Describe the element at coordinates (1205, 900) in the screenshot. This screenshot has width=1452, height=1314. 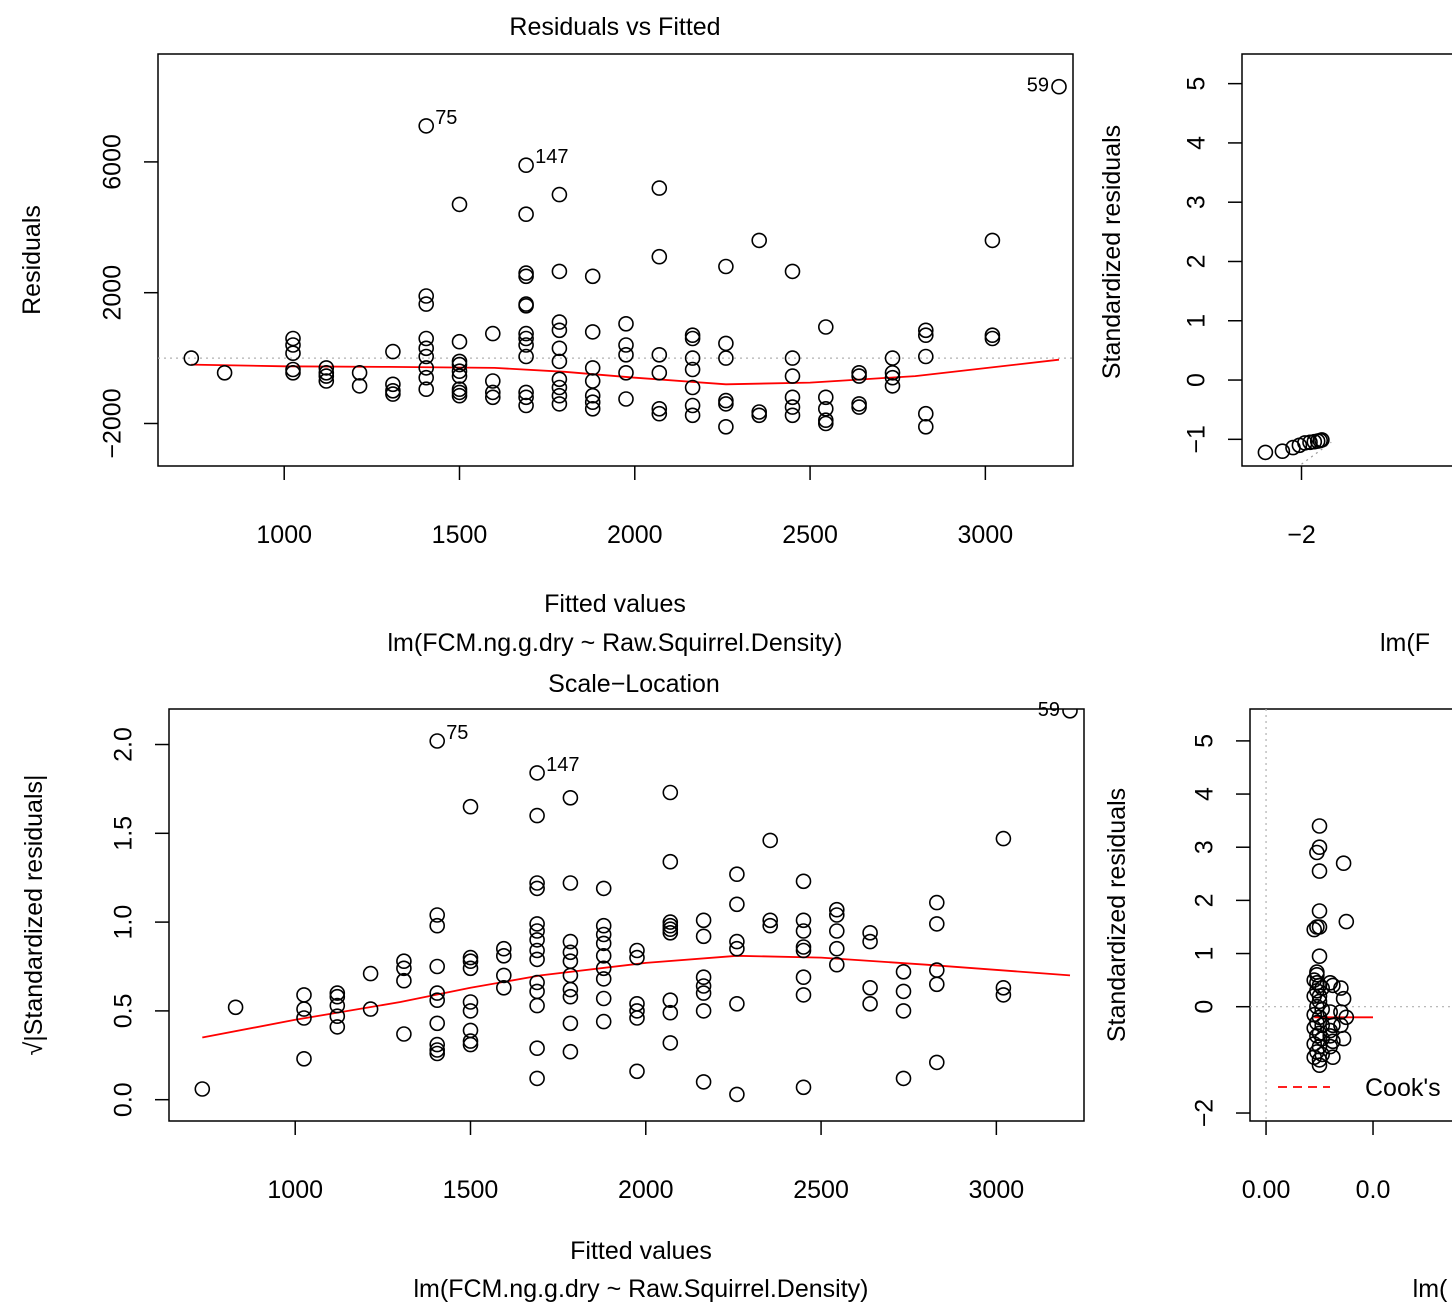
I see `y-tick-label: 2` at that location.